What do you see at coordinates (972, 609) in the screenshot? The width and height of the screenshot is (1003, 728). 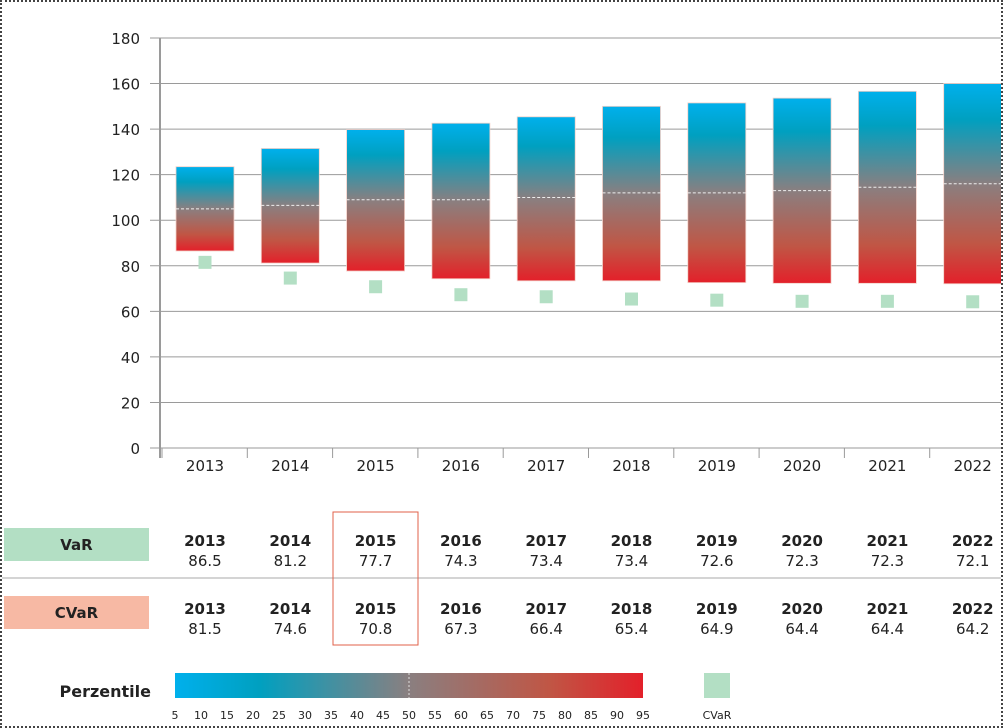 I see `year: 2022` at bounding box center [972, 609].